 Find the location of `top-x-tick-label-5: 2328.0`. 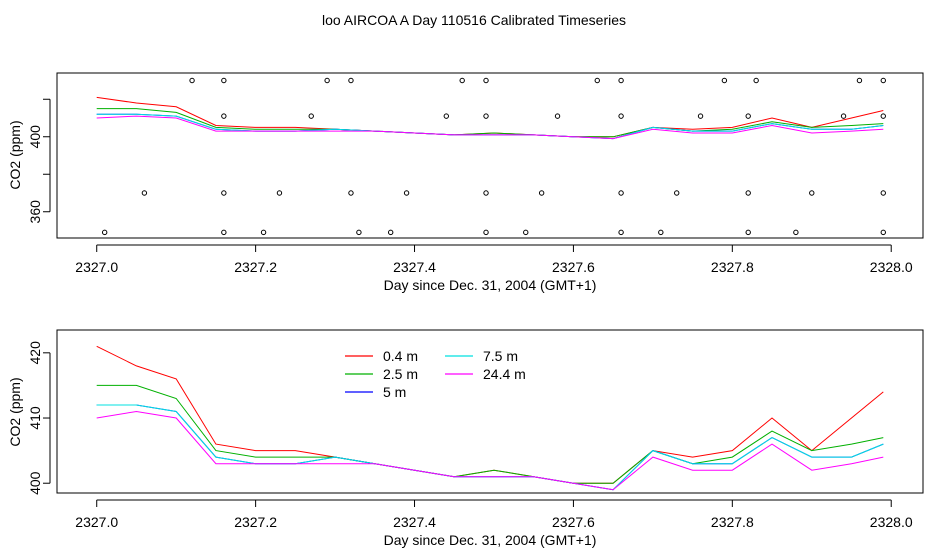

top-x-tick-label-5: 2328.0 is located at coordinates (891, 267).